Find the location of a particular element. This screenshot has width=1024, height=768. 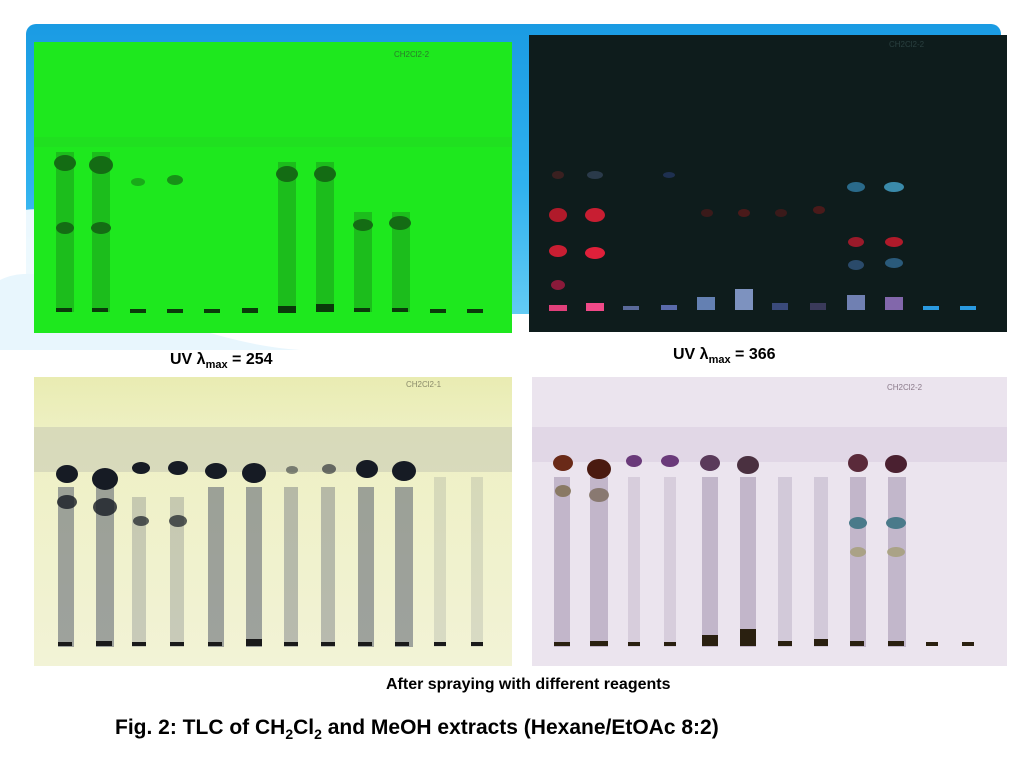

caption-uv366: UV λmax = 366 is located at coordinates (724, 356).